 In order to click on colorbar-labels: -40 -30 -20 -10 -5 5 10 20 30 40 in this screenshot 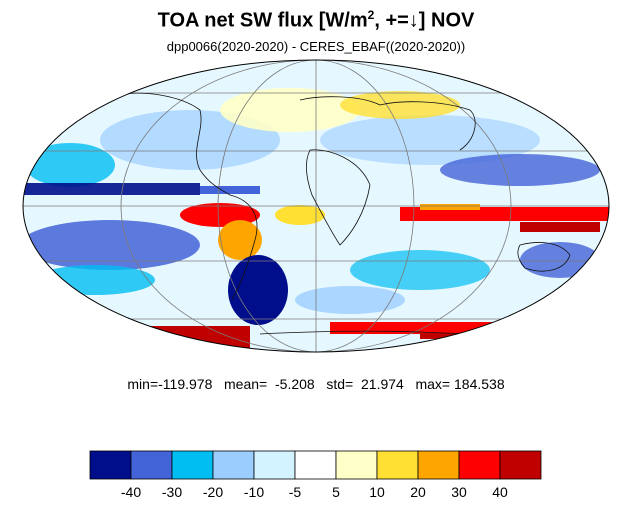, I will do `click(314, 492)`.